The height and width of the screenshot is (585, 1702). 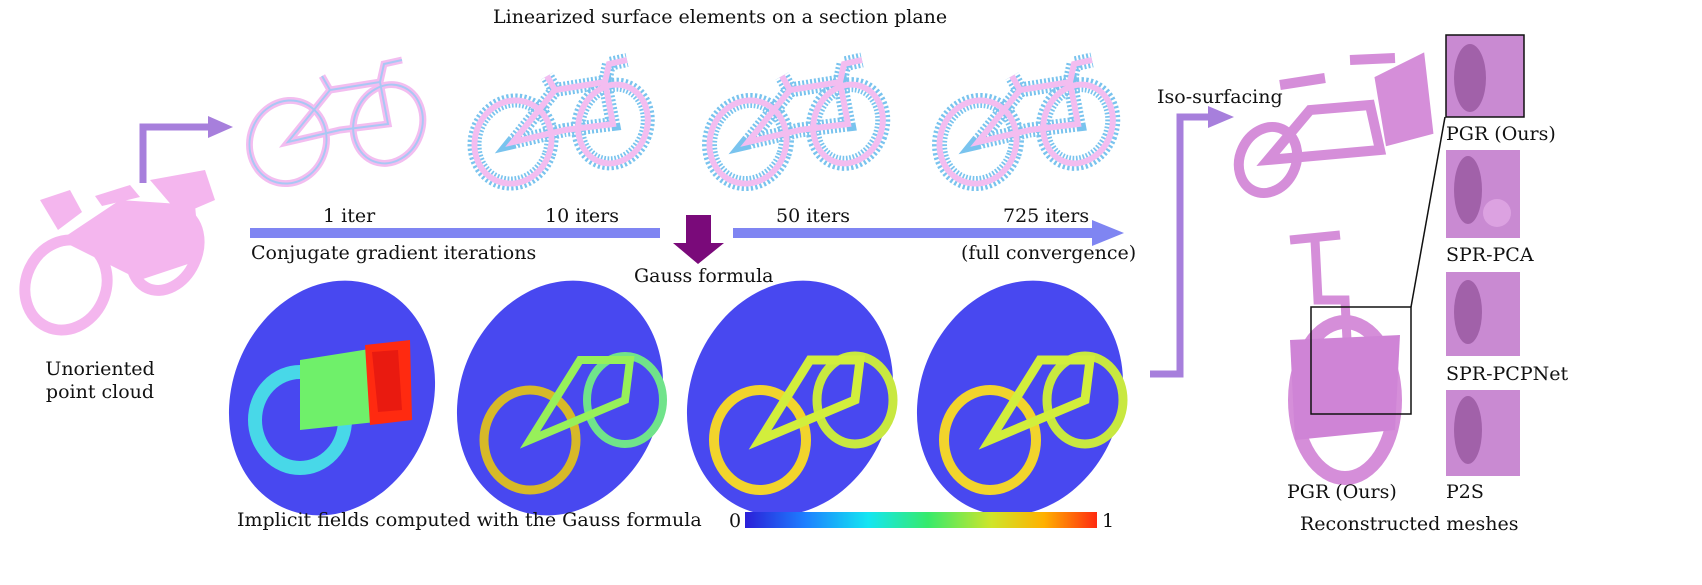 I want to click on method-label-p2s: P2S, so click(x=1465, y=492).